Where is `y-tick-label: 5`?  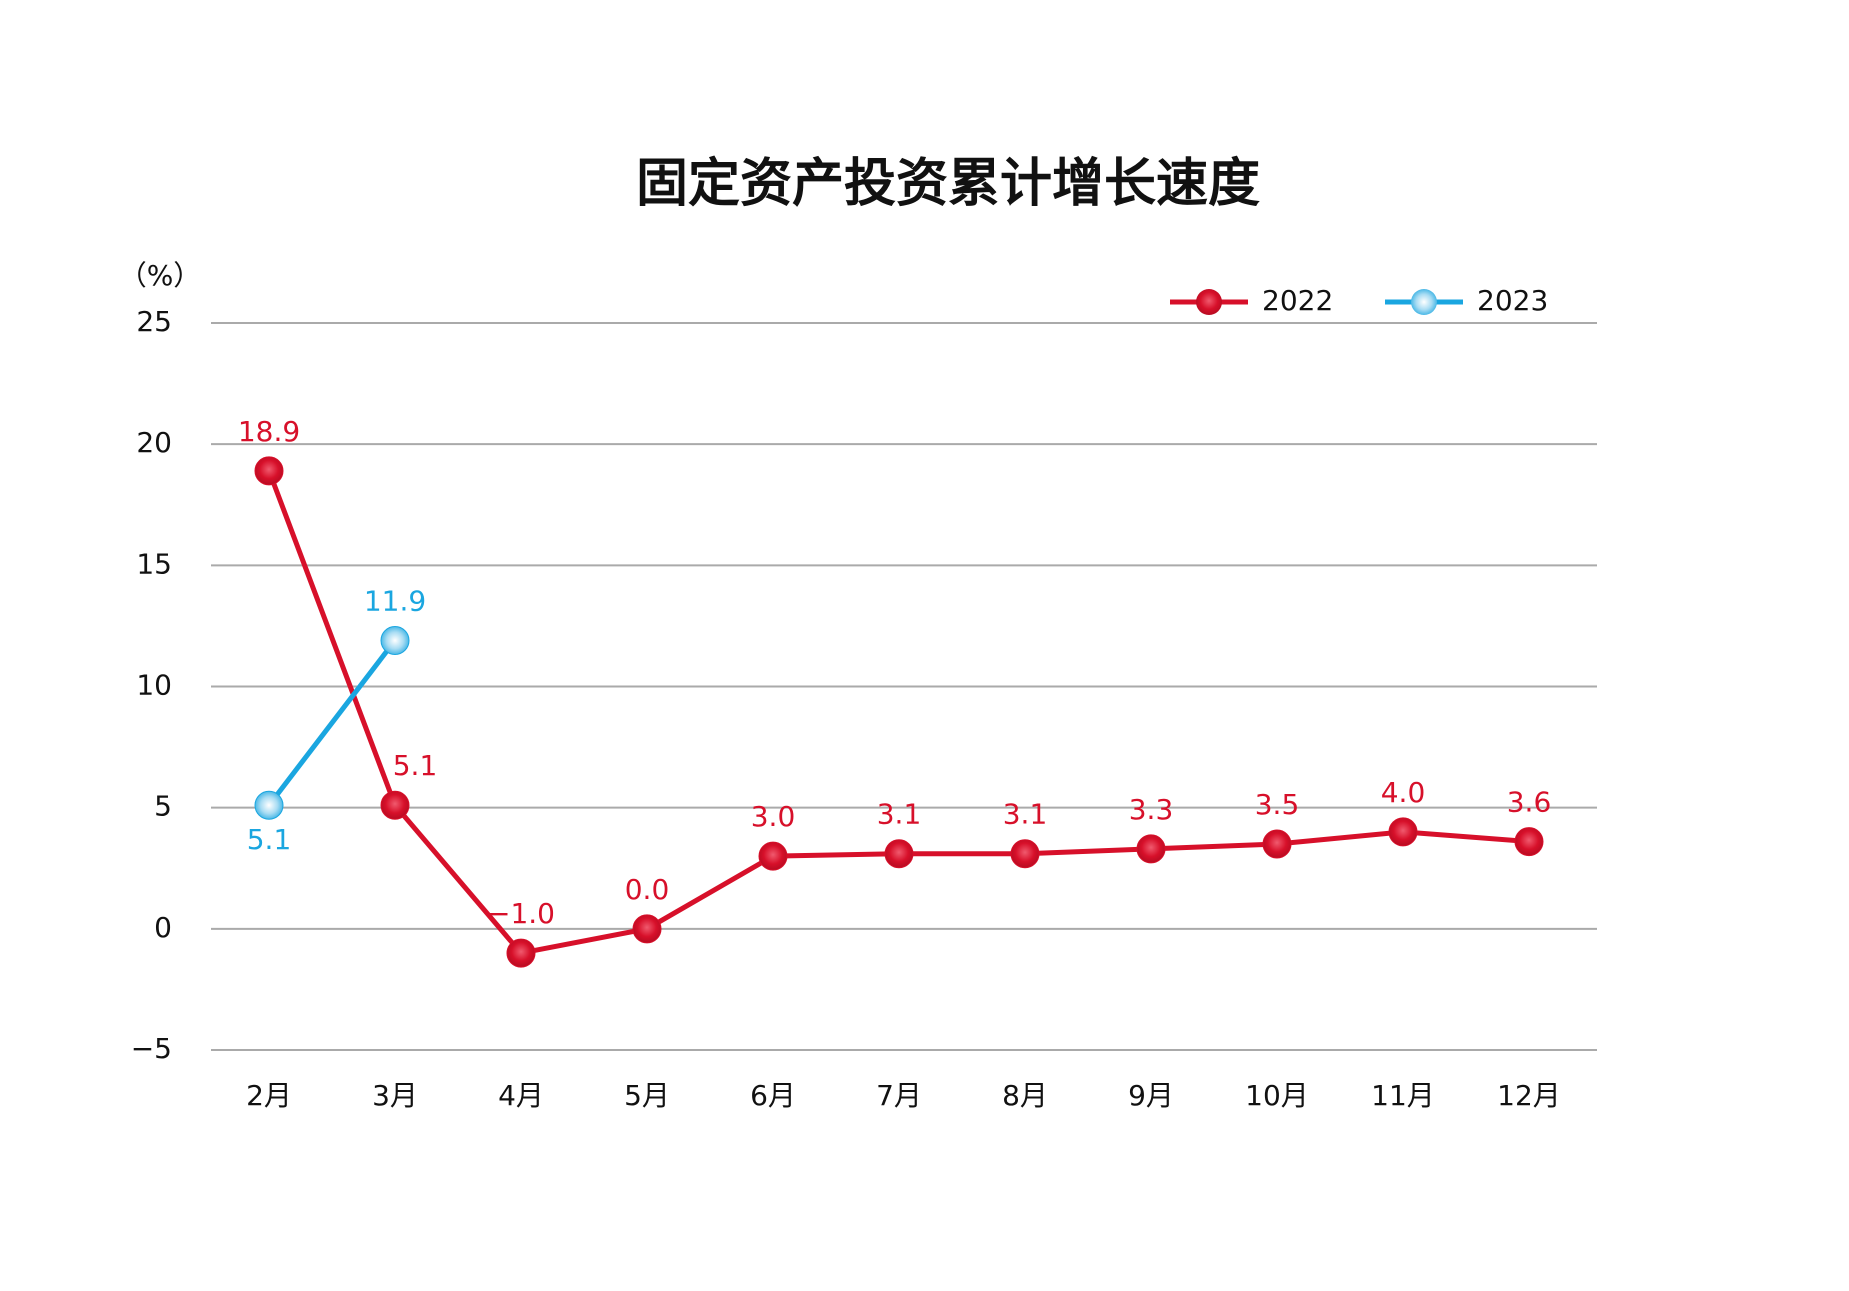 y-tick-label: 5 is located at coordinates (163, 806).